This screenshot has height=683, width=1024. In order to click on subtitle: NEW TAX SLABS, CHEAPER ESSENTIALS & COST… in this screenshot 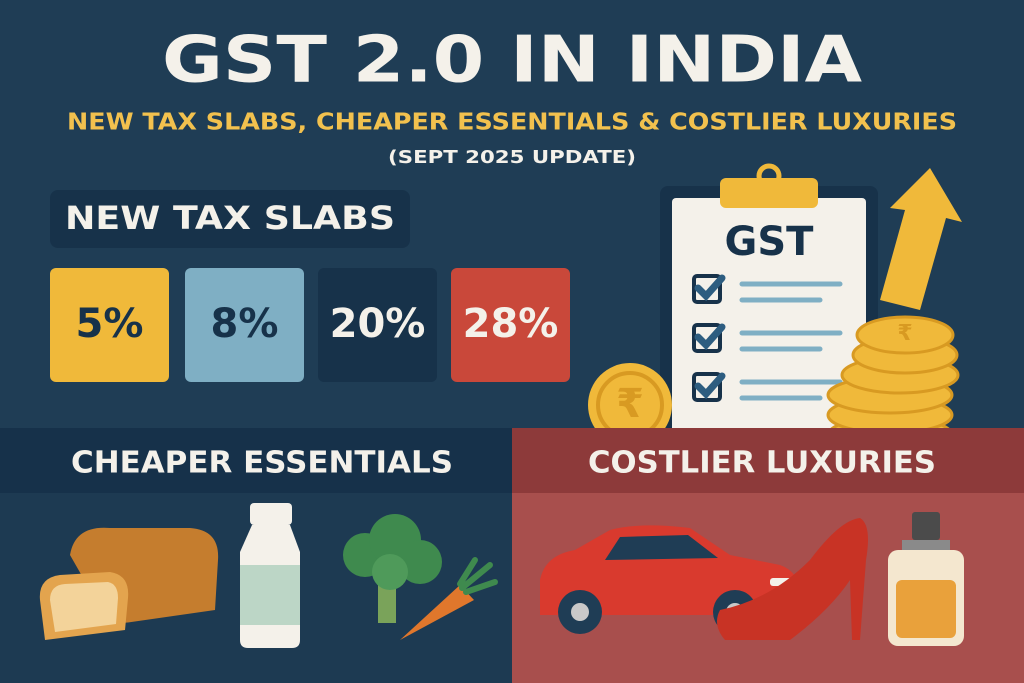, I will do `click(512, 123)`.